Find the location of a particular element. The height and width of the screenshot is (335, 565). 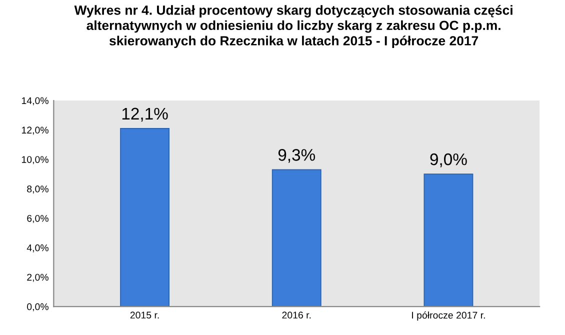

y-tick-label: 2,0% is located at coordinates (37, 278).